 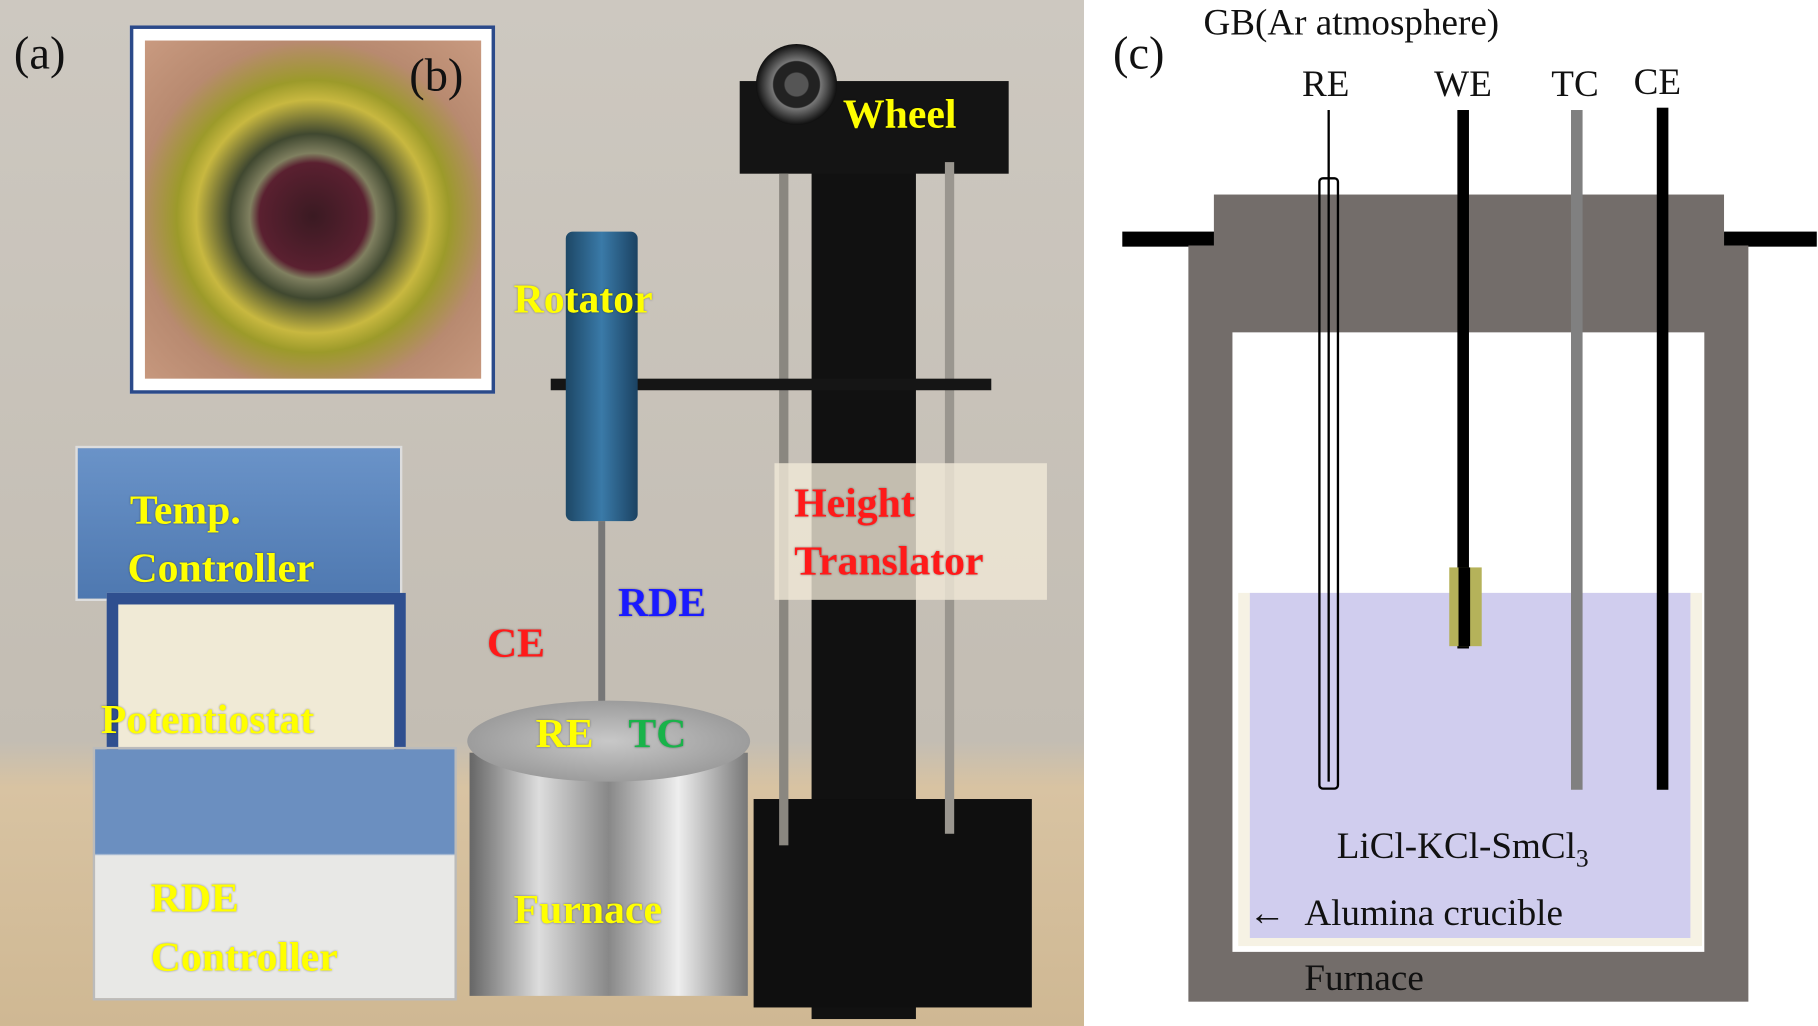 I want to click on arrow-left-icon: ←, so click(x=1267, y=912).